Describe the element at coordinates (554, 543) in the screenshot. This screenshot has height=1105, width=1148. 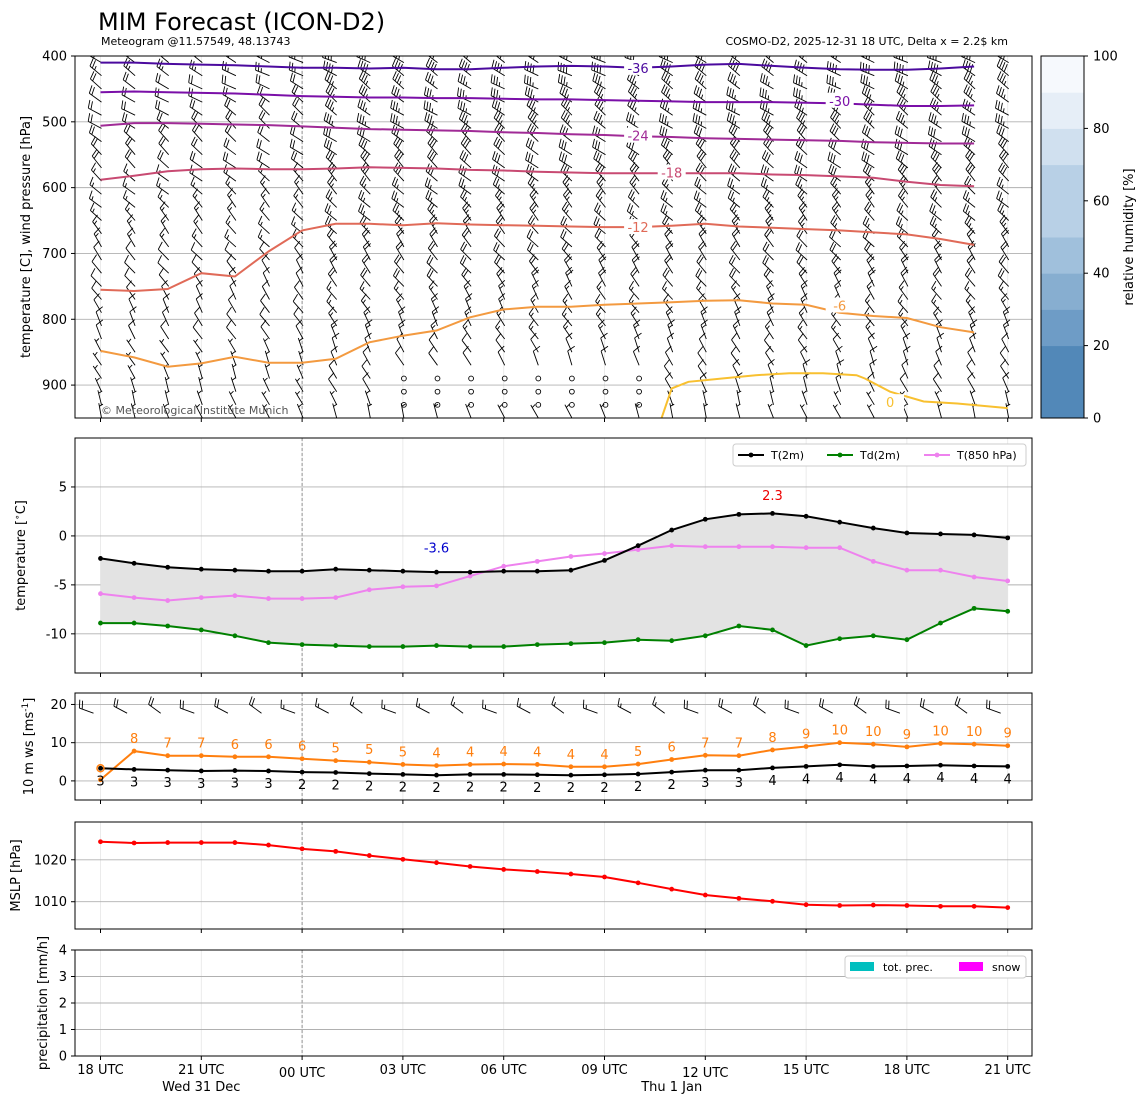
I see `series-line` at that location.